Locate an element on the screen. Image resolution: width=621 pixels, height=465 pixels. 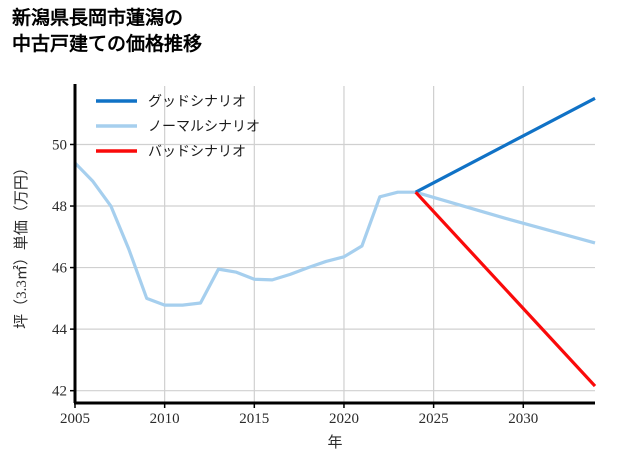
y-tick-label: 50 is located at coordinates (59, 145).